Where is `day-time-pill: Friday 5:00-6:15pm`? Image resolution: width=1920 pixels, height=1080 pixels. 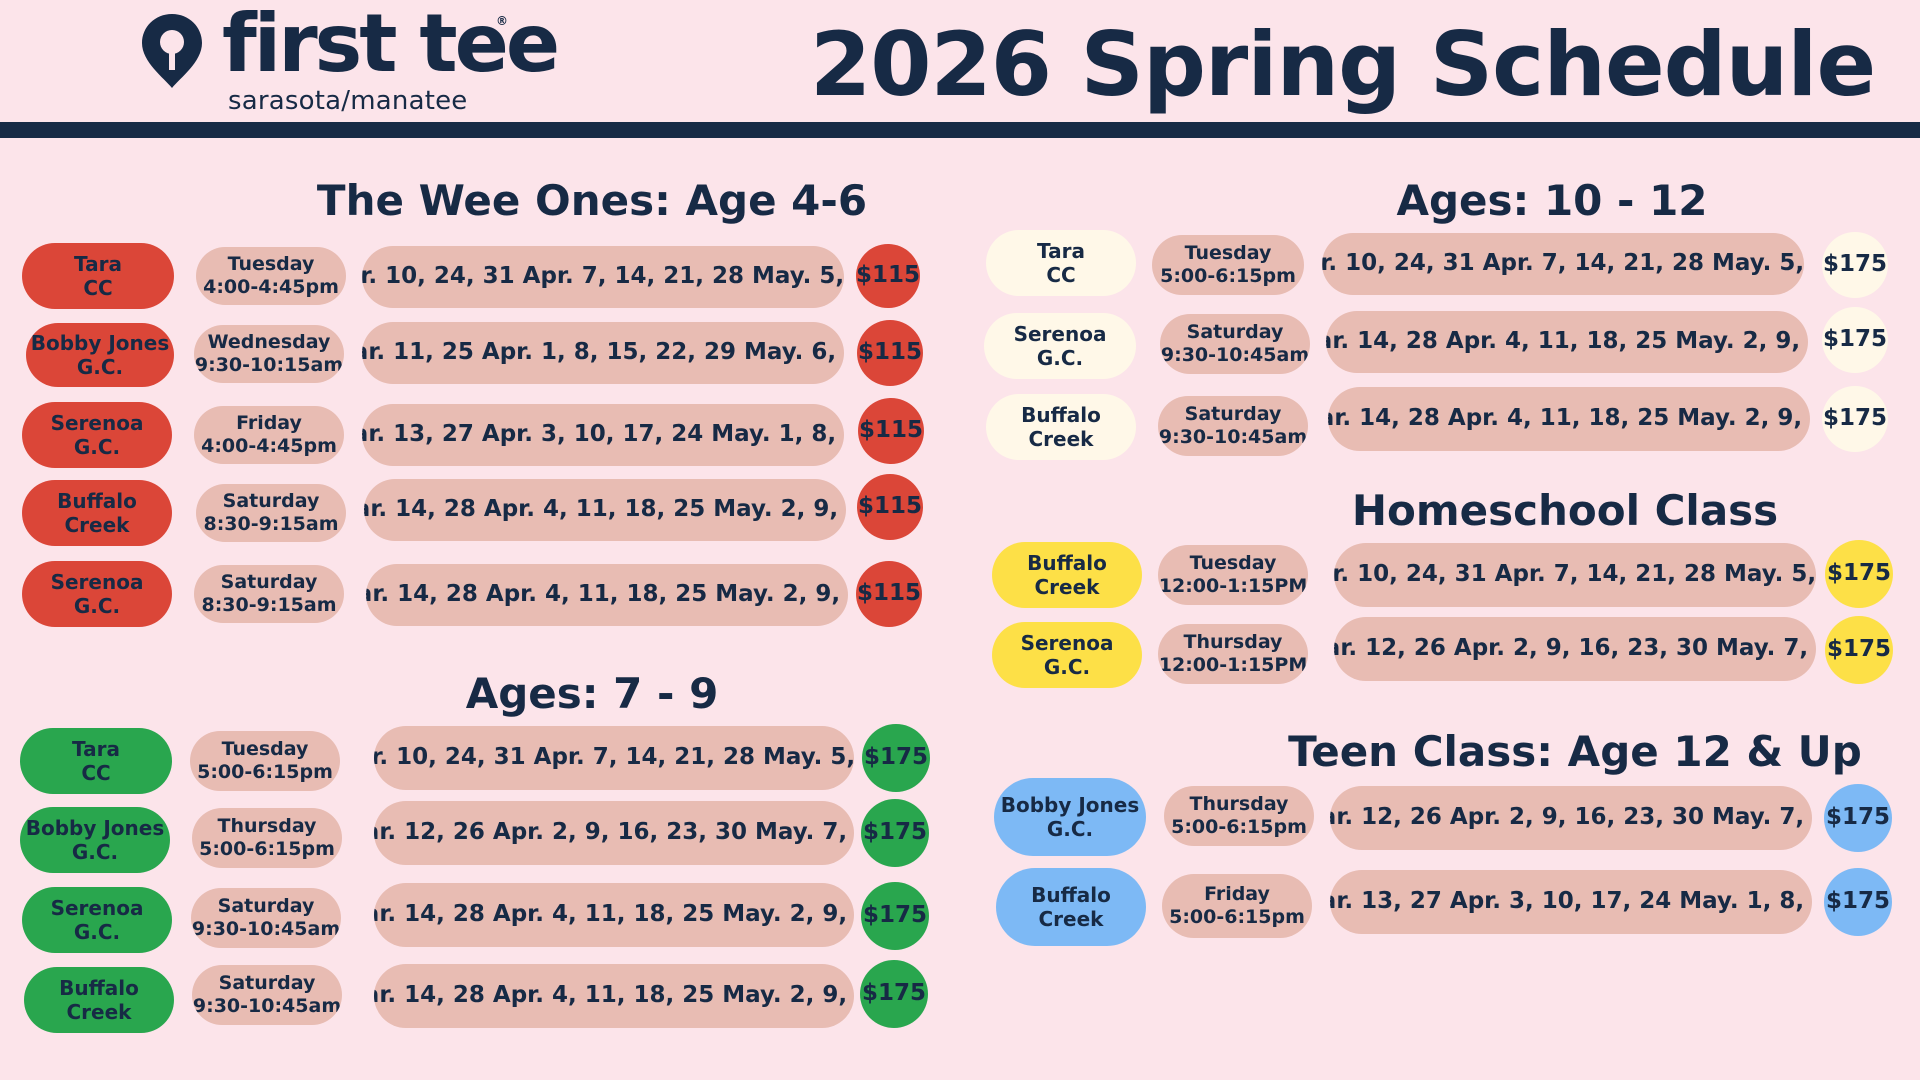 day-time-pill: Friday 5:00-6:15pm is located at coordinates (1237, 906).